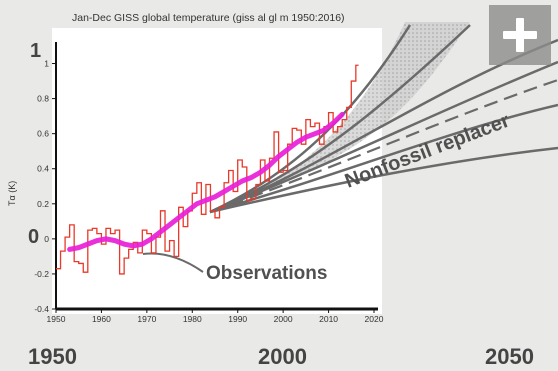  Describe the element at coordinates (282, 356) in the screenshot. I see `big-x-label-2000: 2000` at that location.